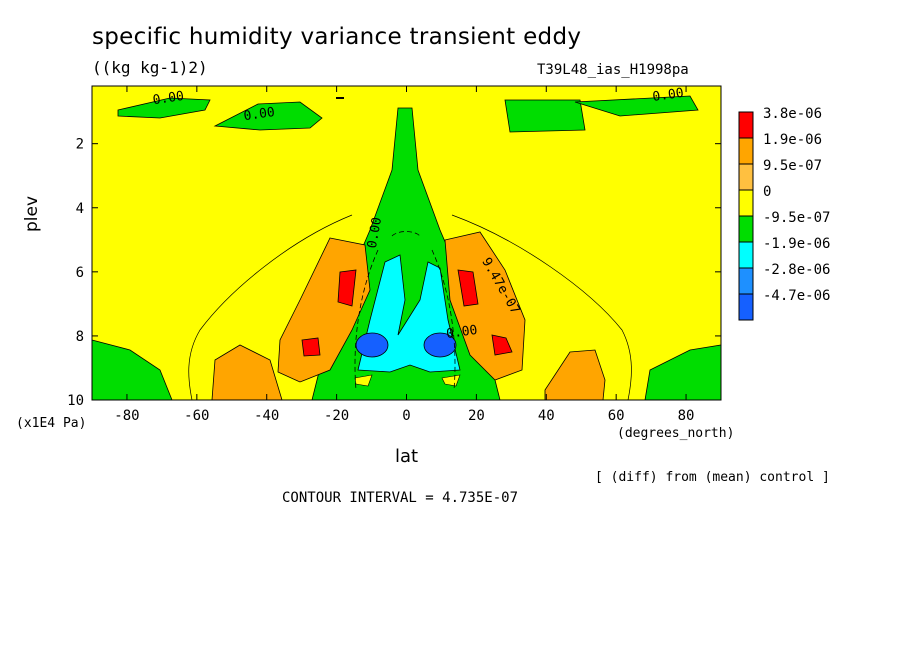  Describe the element at coordinates (336, 416) in the screenshot. I see `x-tick-label: -20` at that location.